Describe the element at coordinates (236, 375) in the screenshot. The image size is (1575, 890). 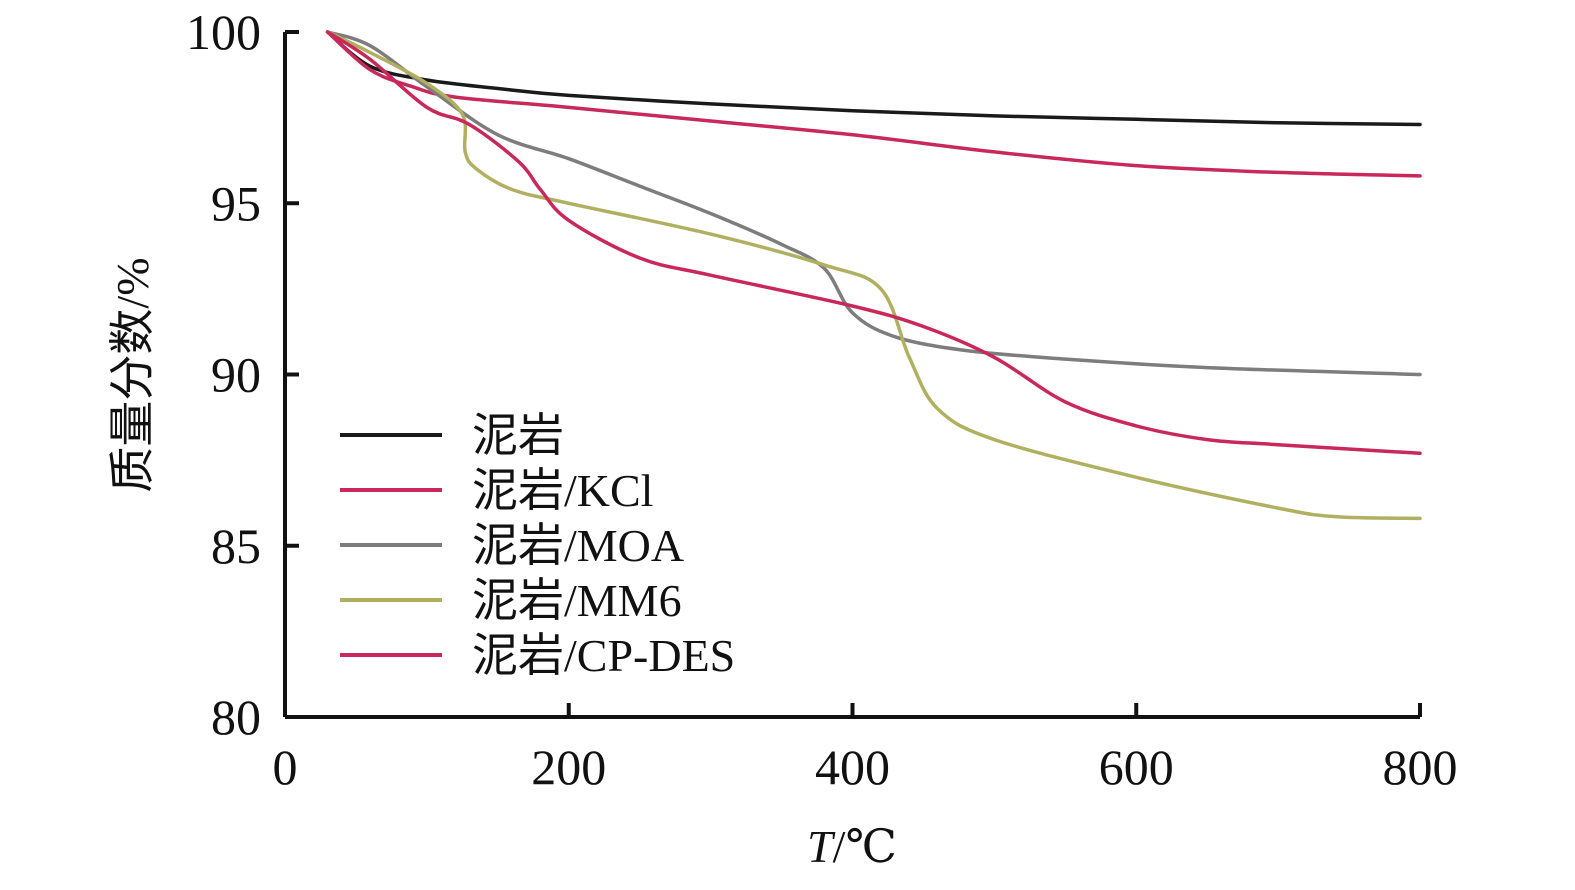
I see `y-tick-label: 90` at that location.